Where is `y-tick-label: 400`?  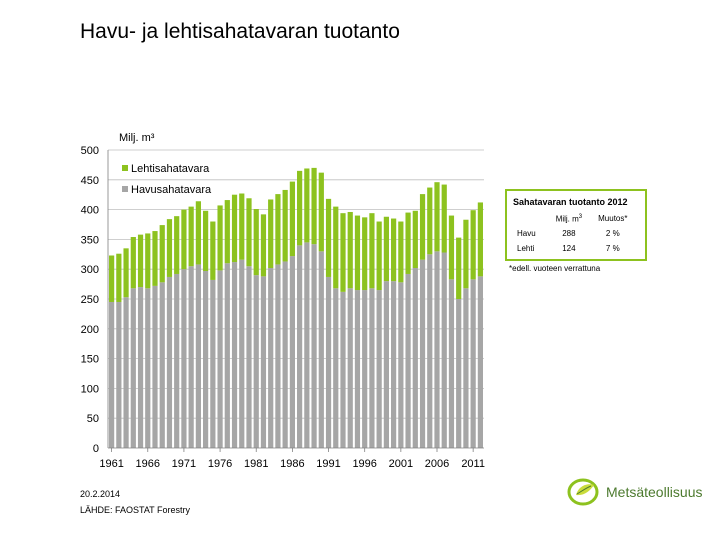 y-tick-label: 400 is located at coordinates (90, 211).